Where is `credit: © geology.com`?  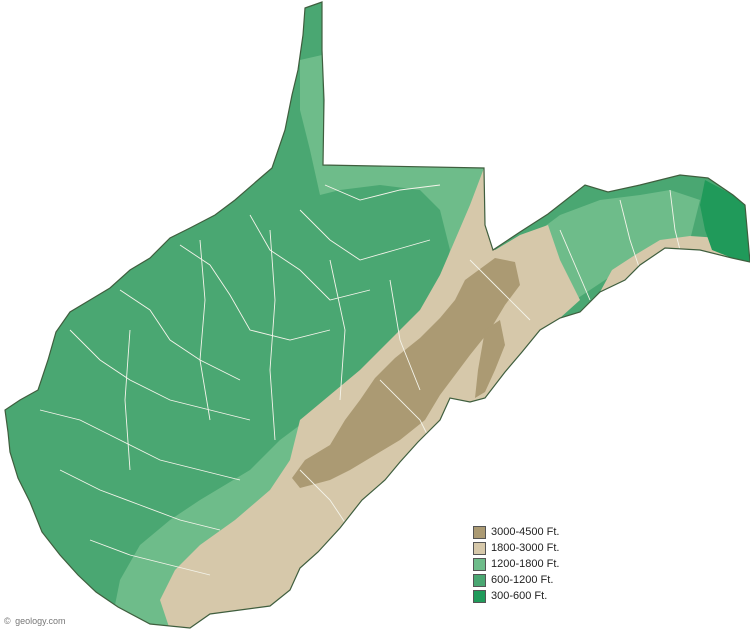
credit: © geology.com is located at coordinates (35, 621).